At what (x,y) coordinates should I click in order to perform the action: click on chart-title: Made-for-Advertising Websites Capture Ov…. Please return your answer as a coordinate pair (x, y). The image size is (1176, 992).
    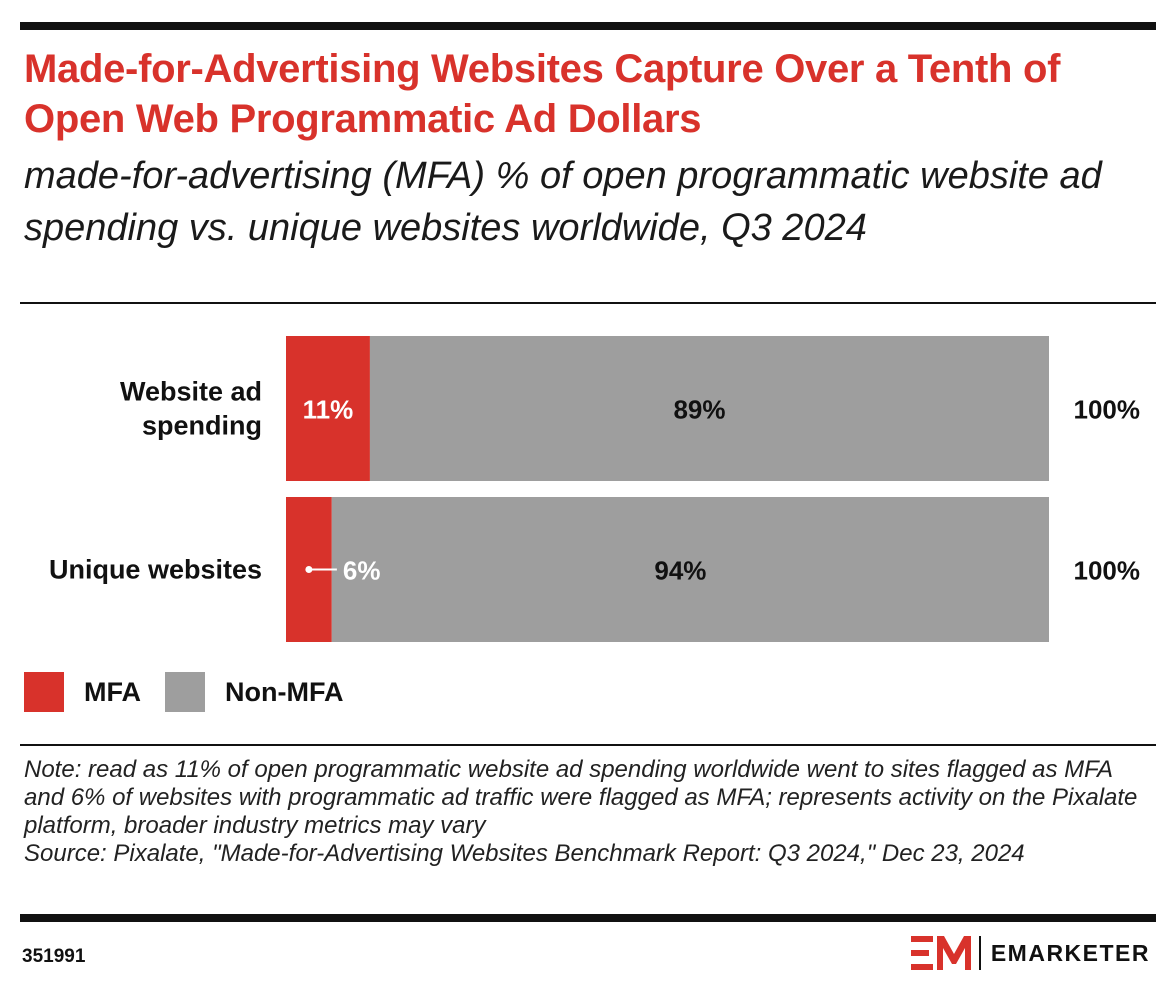
    Looking at the image, I should click on (542, 94).